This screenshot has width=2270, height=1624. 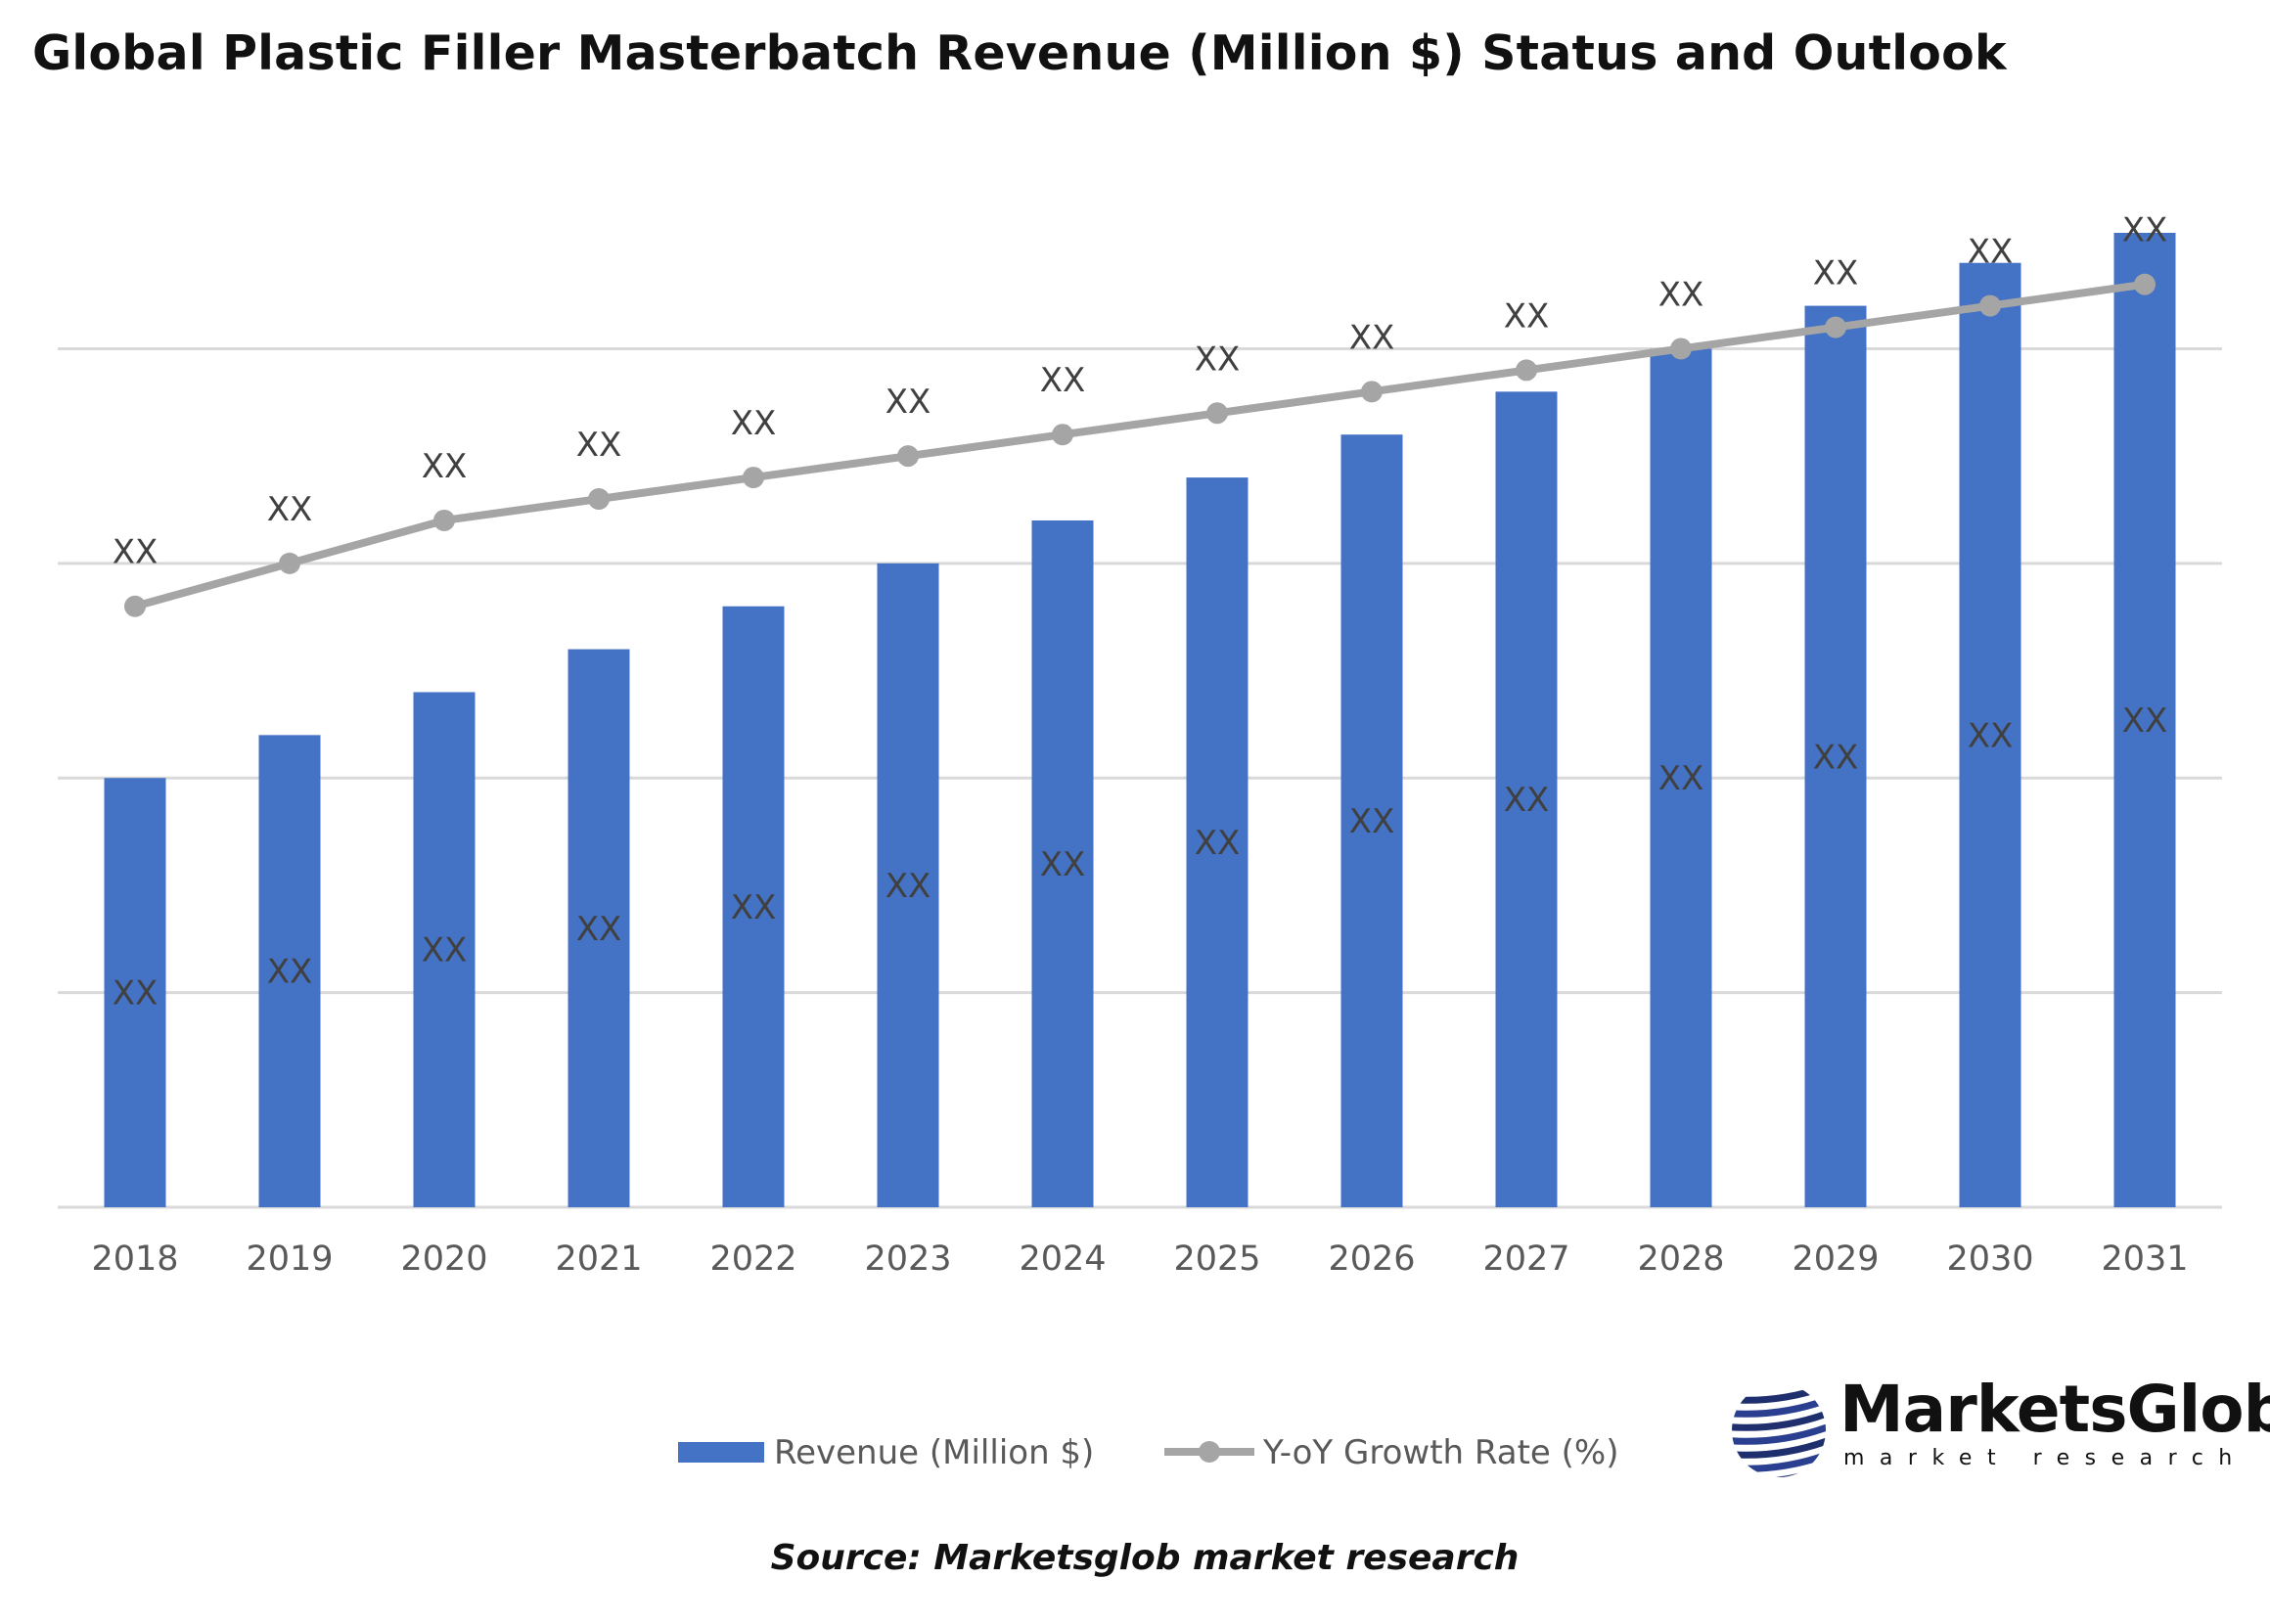 I want to click on bar-2021, so click(x=599, y=928).